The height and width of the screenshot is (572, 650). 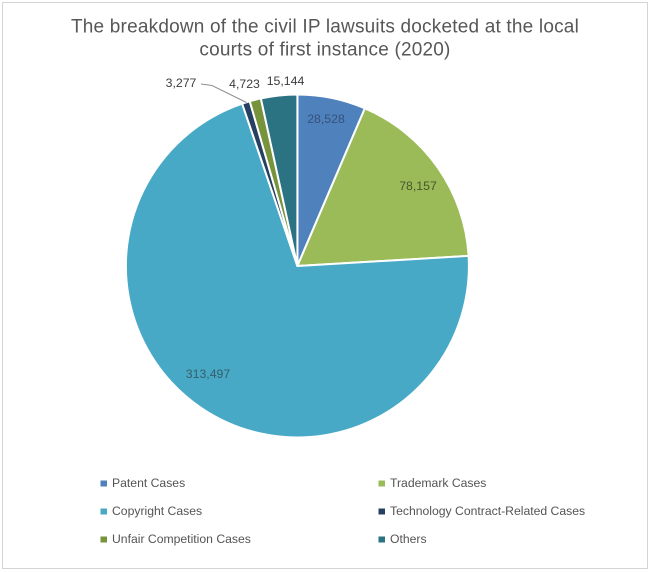 I want to click on svg-text: 3,277, so click(x=181, y=83).